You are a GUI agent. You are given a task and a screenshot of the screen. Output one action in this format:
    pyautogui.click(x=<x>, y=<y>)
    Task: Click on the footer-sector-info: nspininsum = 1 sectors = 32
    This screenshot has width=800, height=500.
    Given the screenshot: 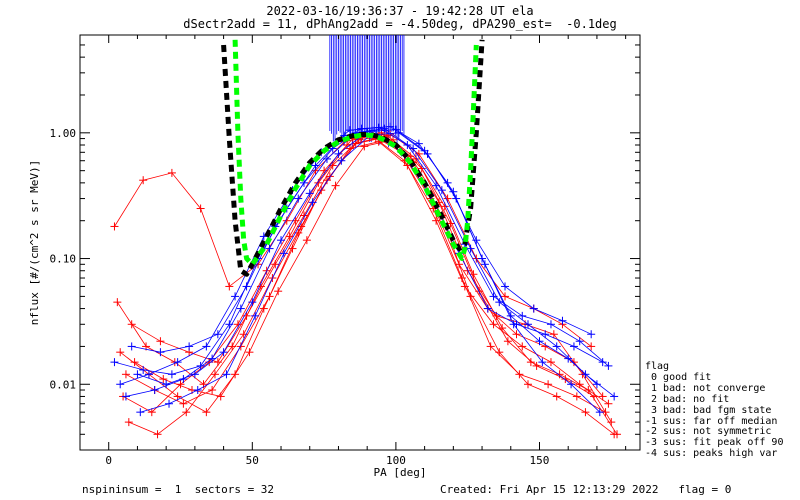 What is the action you would take?
    pyautogui.click(x=178, y=489)
    